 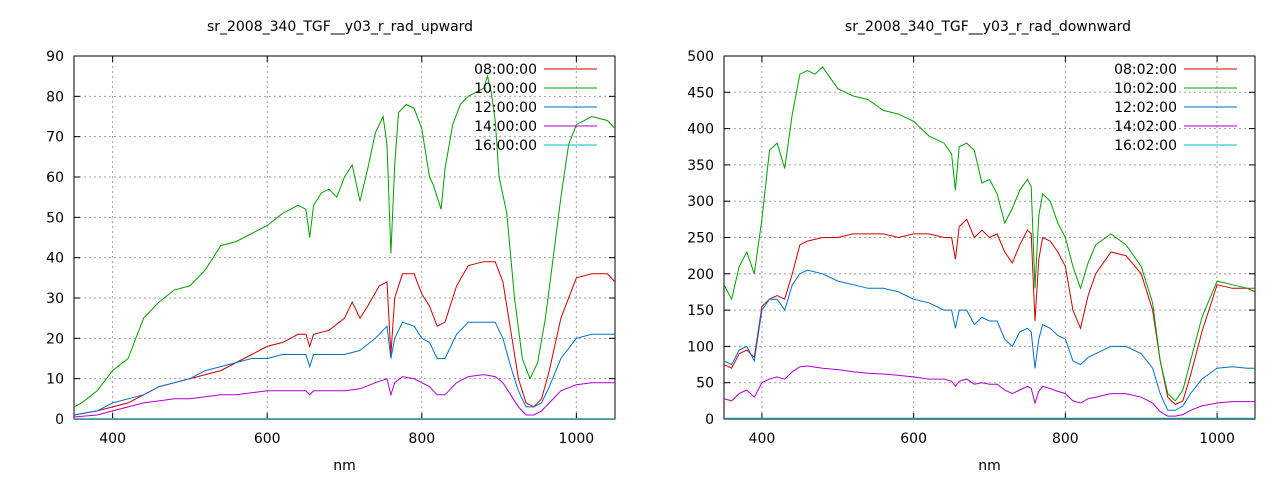 I want to click on y-tick-label: 80, so click(x=55, y=97).